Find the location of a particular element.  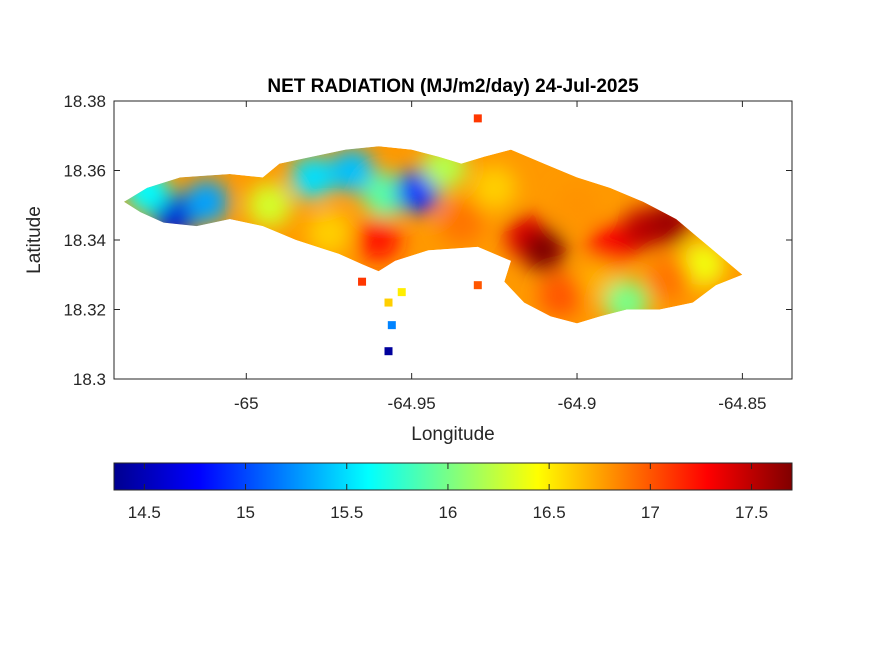

colorbar is located at coordinates (453, 476).